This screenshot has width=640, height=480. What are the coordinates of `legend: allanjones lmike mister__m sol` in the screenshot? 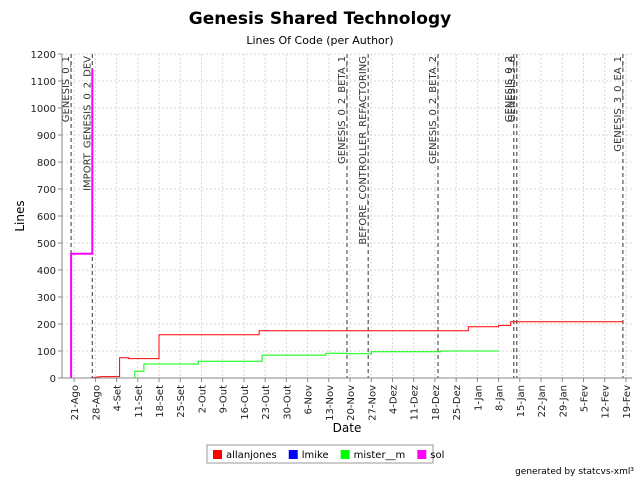 It's located at (325, 454).